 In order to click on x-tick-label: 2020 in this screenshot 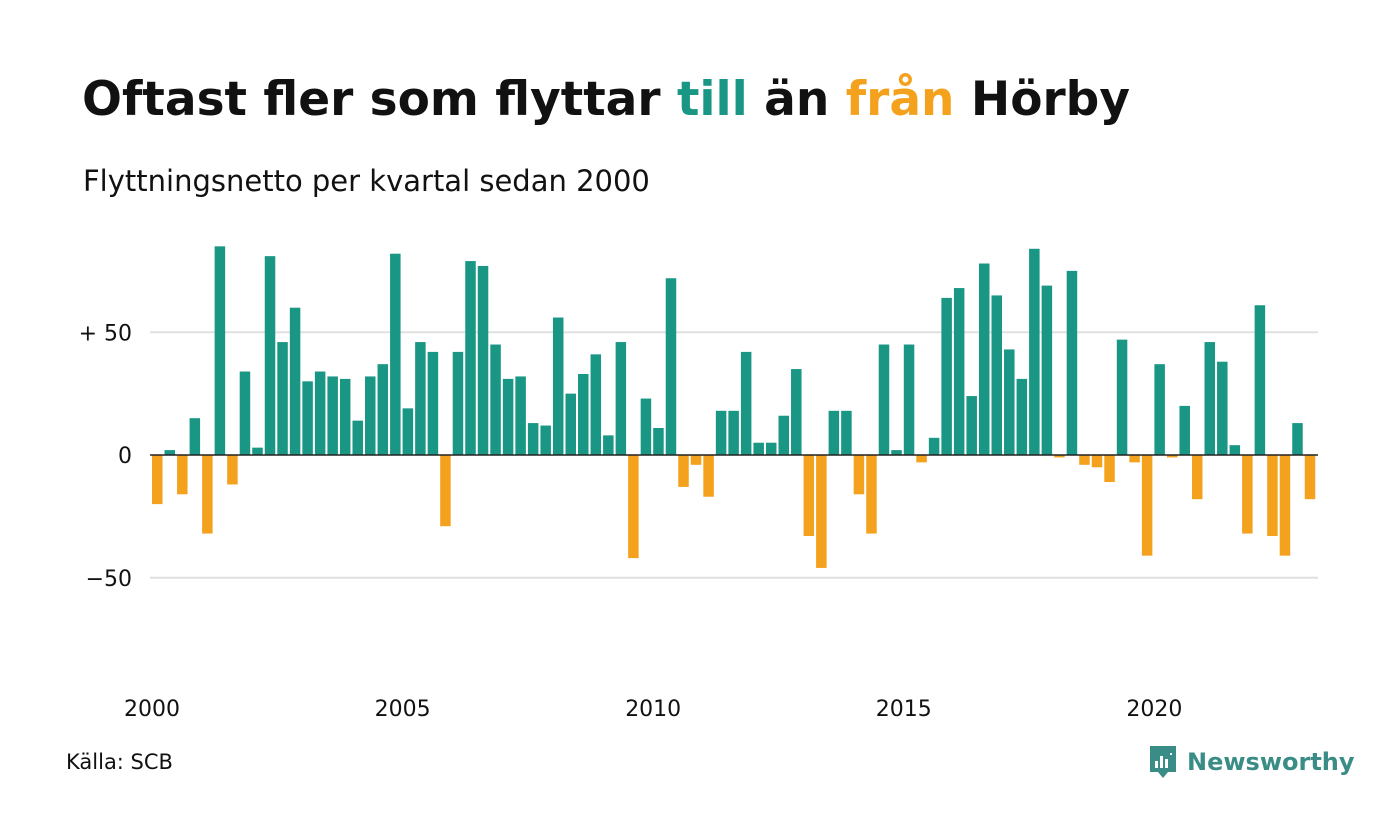, I will do `click(1154, 709)`.